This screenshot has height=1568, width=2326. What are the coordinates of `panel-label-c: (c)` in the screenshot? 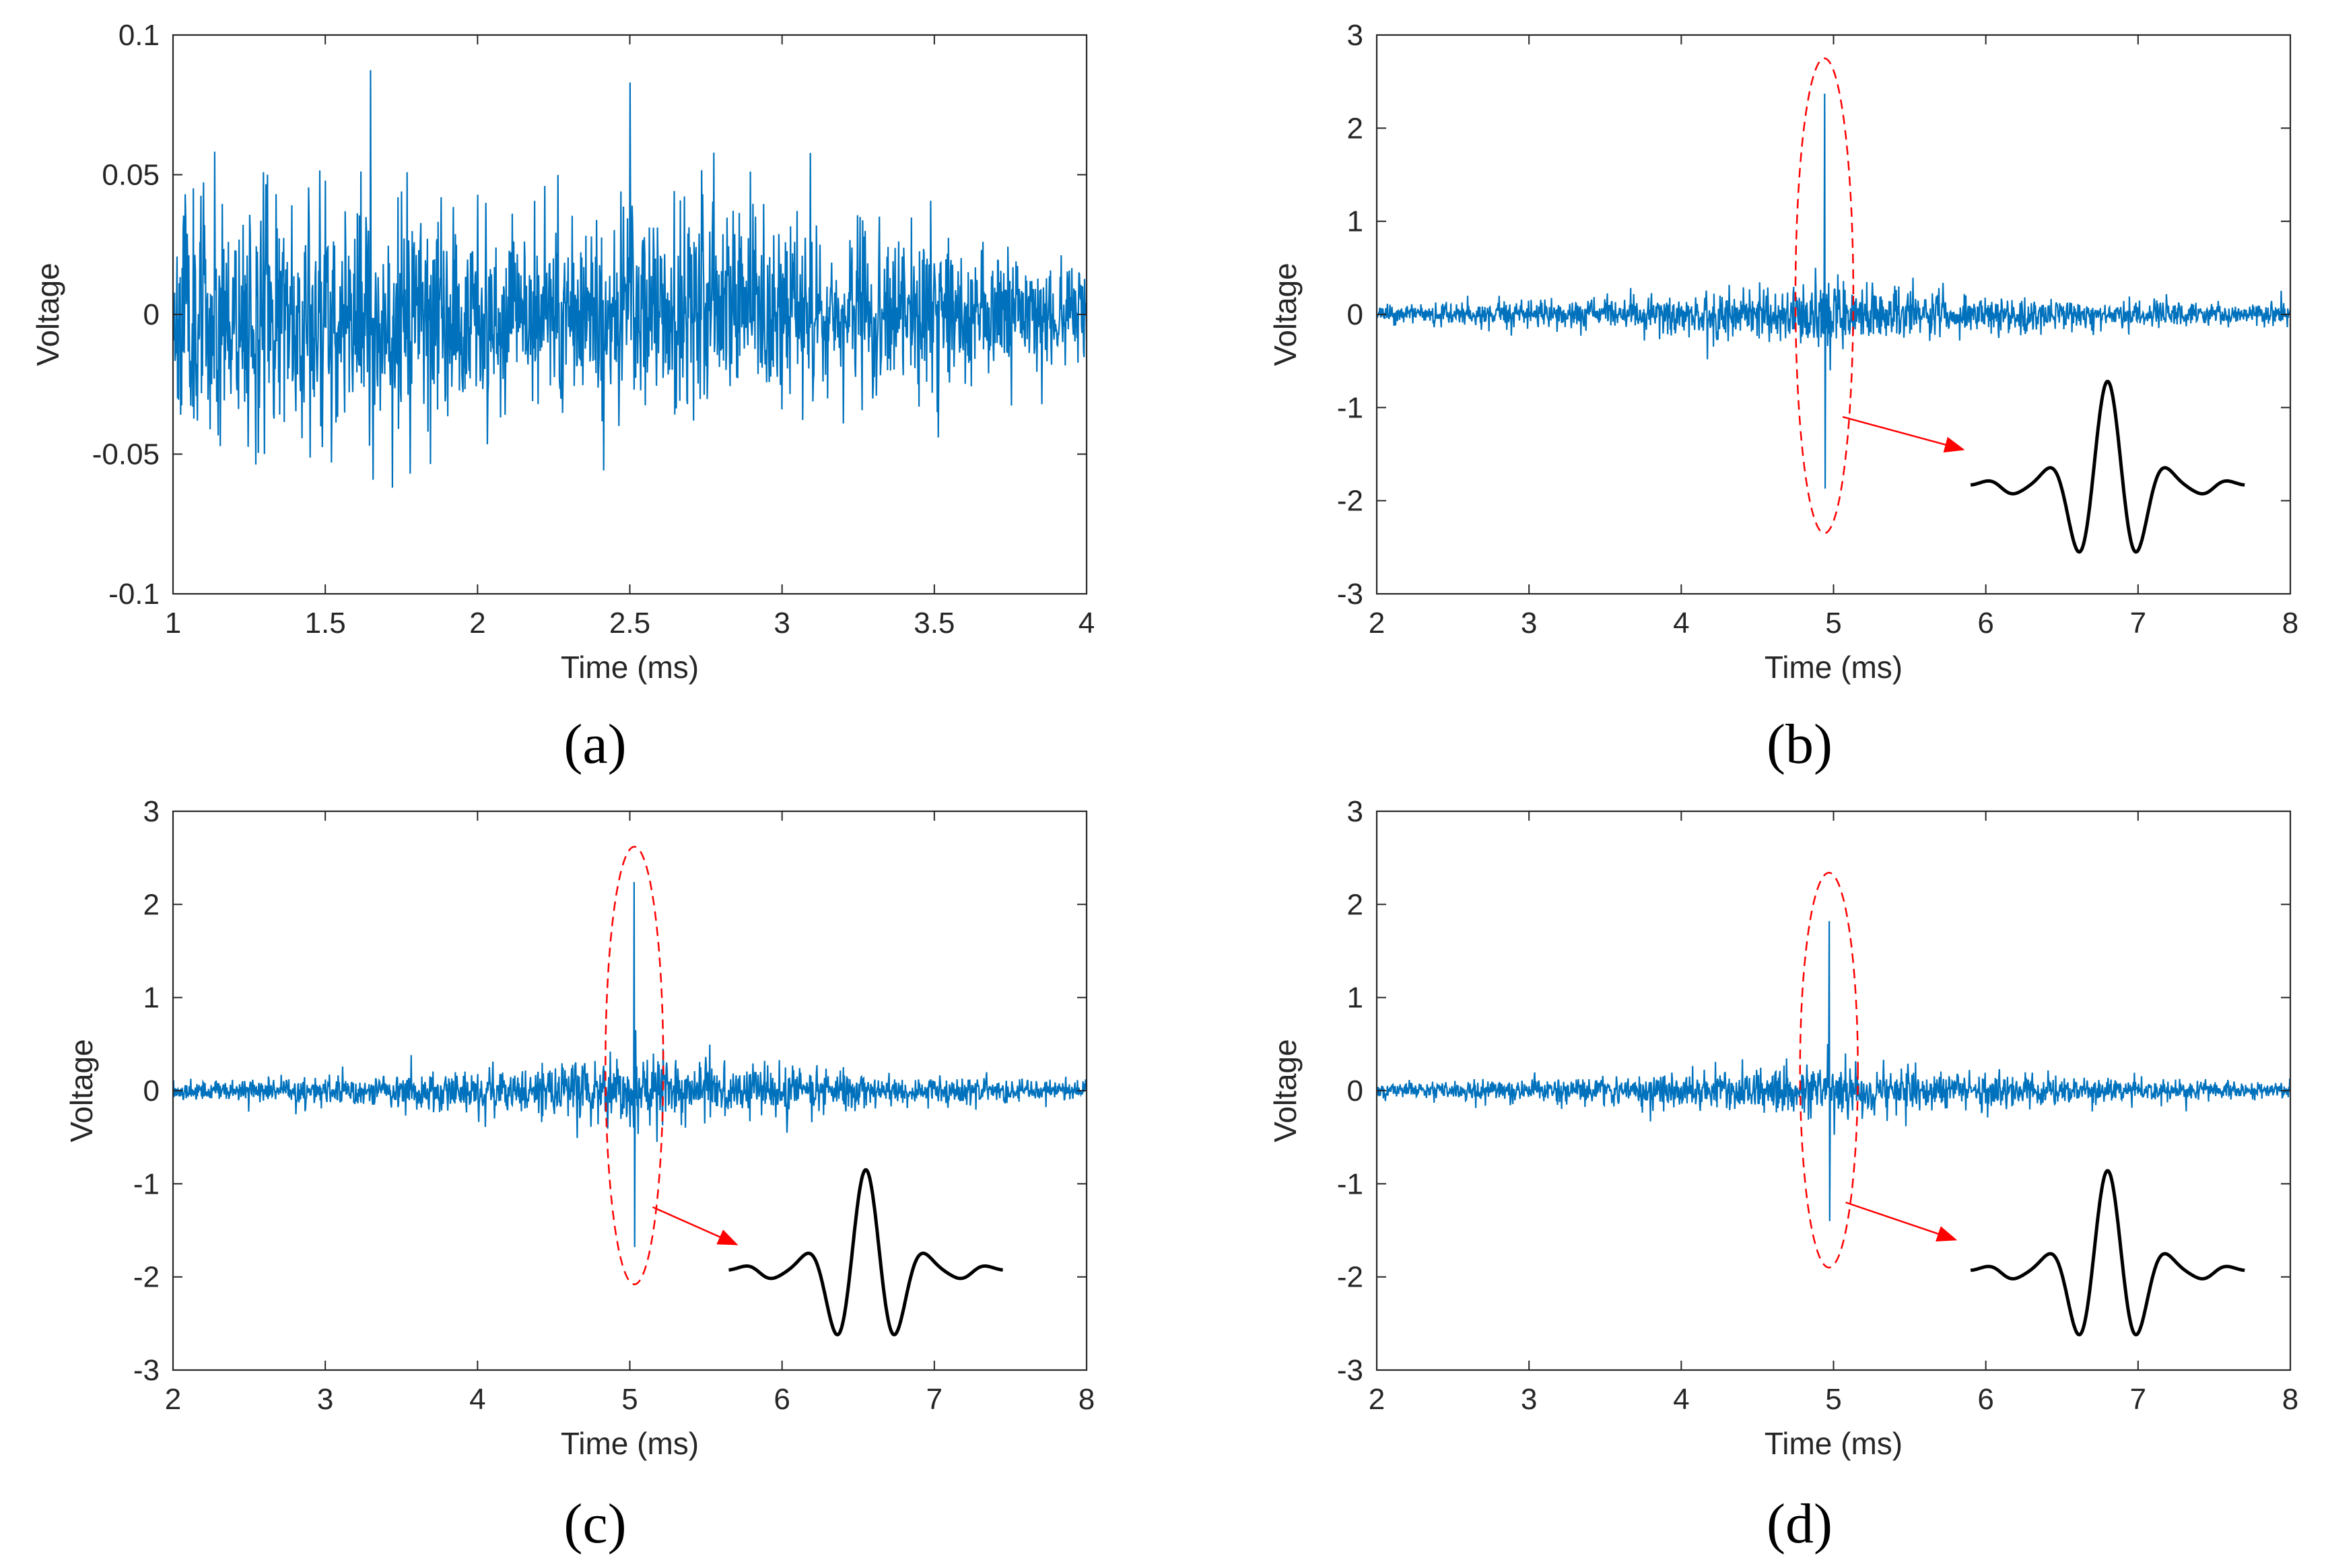 It's located at (595, 1524).